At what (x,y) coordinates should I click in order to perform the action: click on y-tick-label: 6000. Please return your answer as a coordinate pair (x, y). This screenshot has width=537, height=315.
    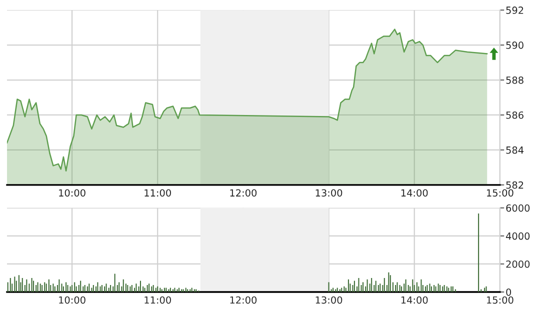
    Looking at the image, I should click on (518, 208).